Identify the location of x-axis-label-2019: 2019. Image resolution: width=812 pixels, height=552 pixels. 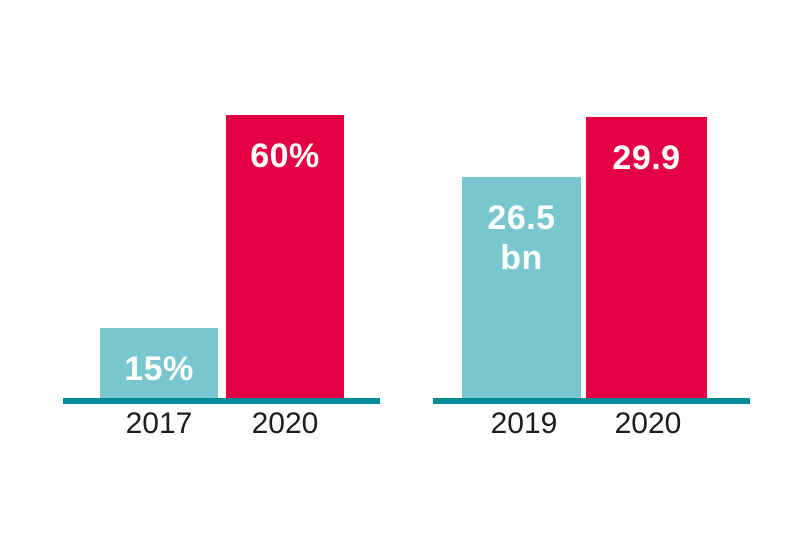
(524, 423).